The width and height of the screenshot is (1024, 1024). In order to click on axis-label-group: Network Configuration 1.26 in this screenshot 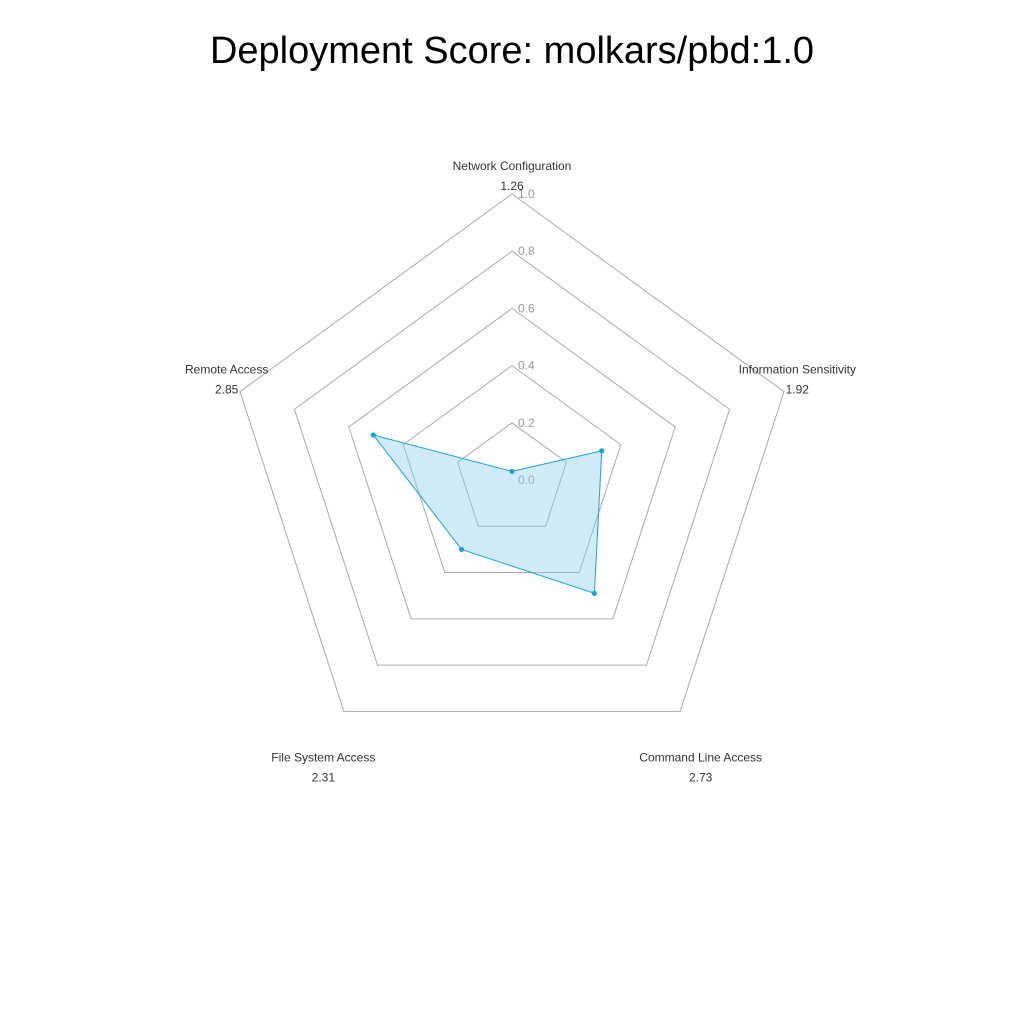, I will do `click(512, 176)`.